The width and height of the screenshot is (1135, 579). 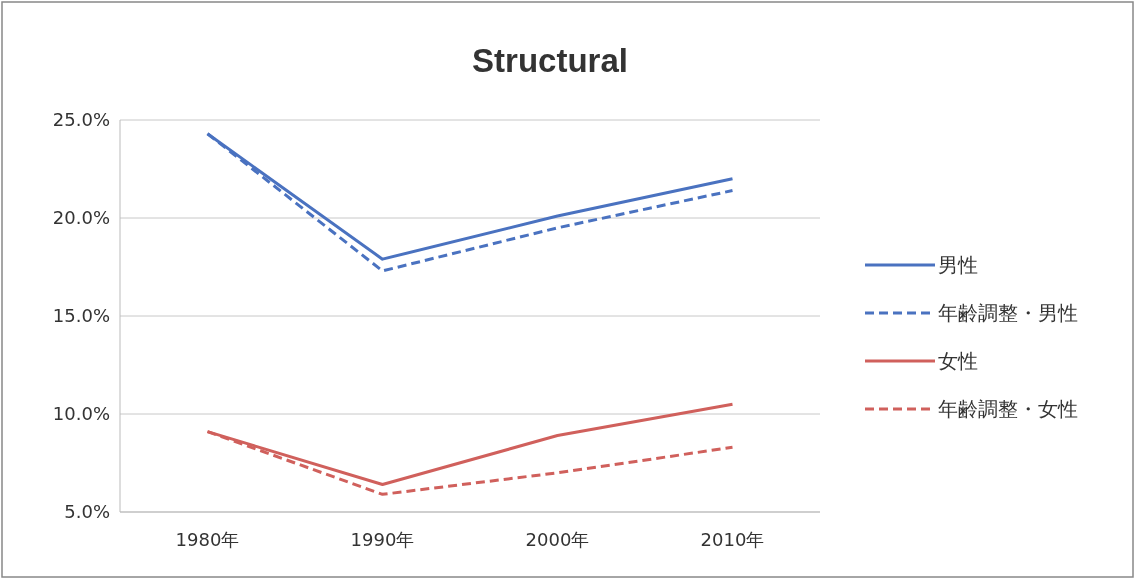 What do you see at coordinates (81, 414) in the screenshot?
I see `y-tick-label: 10.0%` at bounding box center [81, 414].